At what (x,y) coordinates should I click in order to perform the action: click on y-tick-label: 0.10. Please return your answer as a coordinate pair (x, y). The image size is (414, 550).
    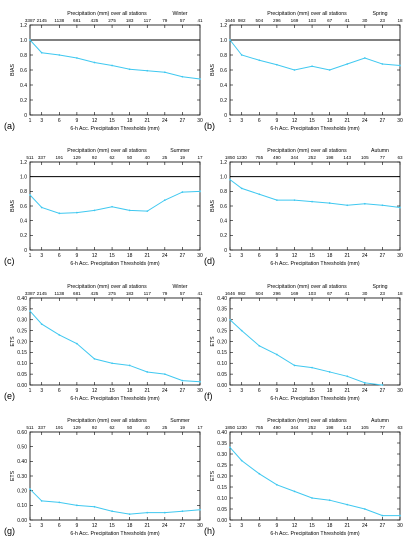
    Looking at the image, I should click on (222, 364).